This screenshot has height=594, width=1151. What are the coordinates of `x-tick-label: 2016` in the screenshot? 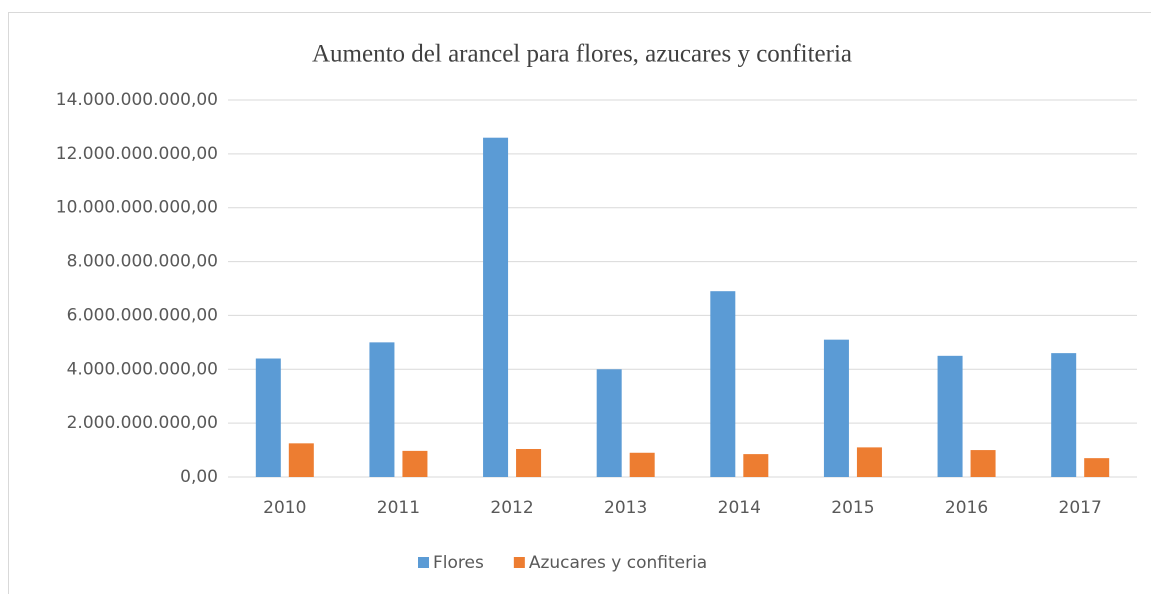 It's located at (966, 508).